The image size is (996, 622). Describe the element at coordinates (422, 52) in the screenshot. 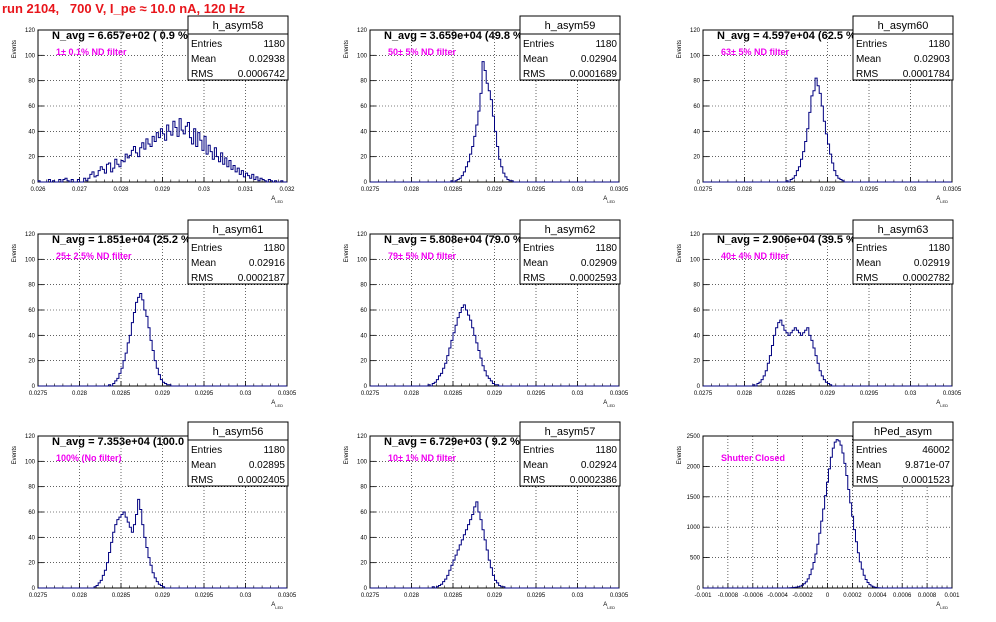

I see `filter-label: 50± 5% ND filter` at that location.